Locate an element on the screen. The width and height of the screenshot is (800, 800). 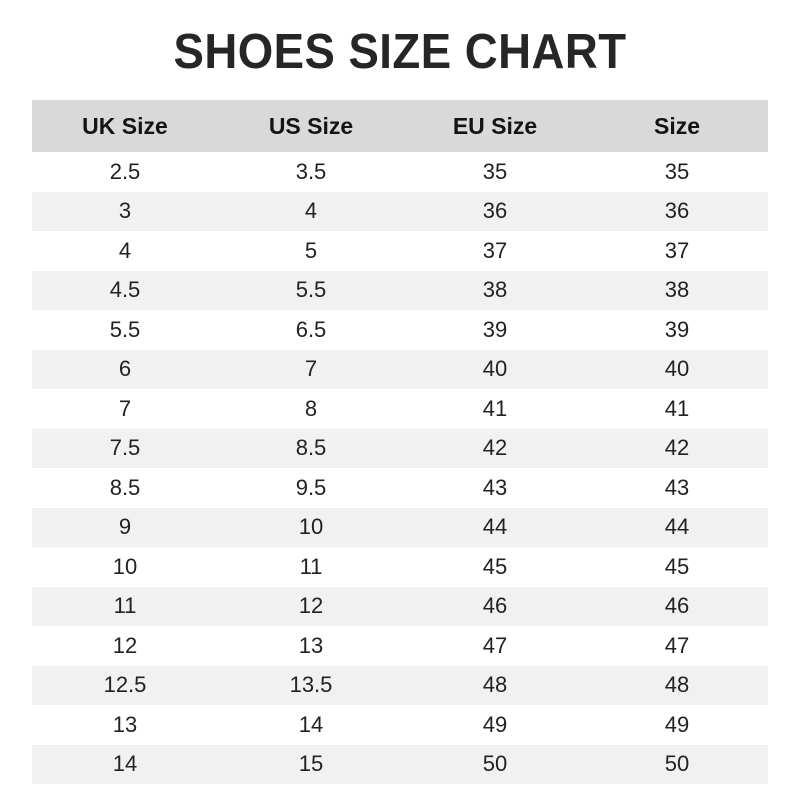
cell-eu-size: 48 is located at coordinates (495, 685).